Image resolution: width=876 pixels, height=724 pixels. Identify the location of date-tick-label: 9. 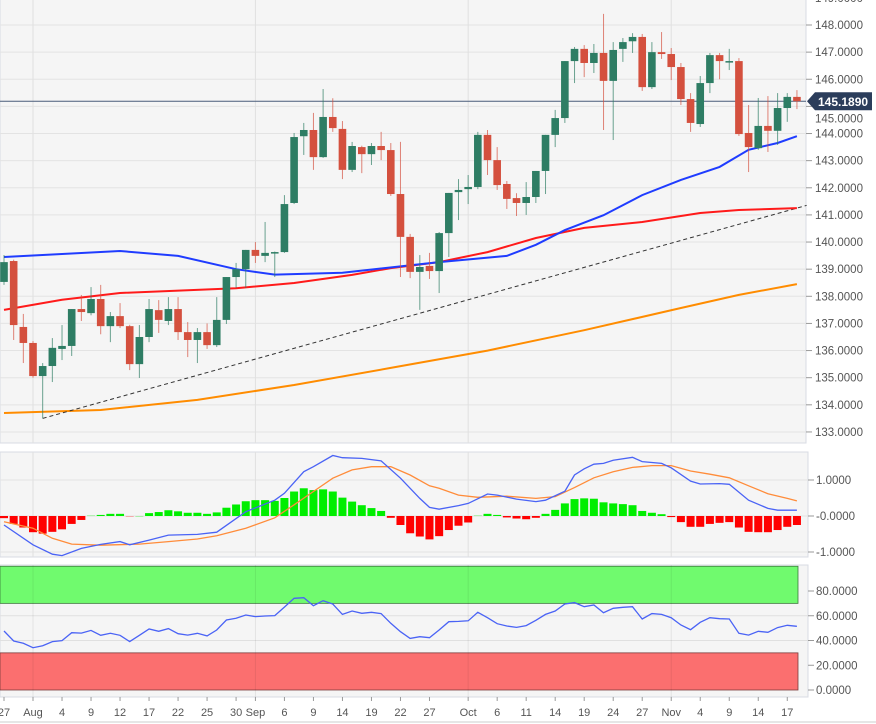
(91, 713).